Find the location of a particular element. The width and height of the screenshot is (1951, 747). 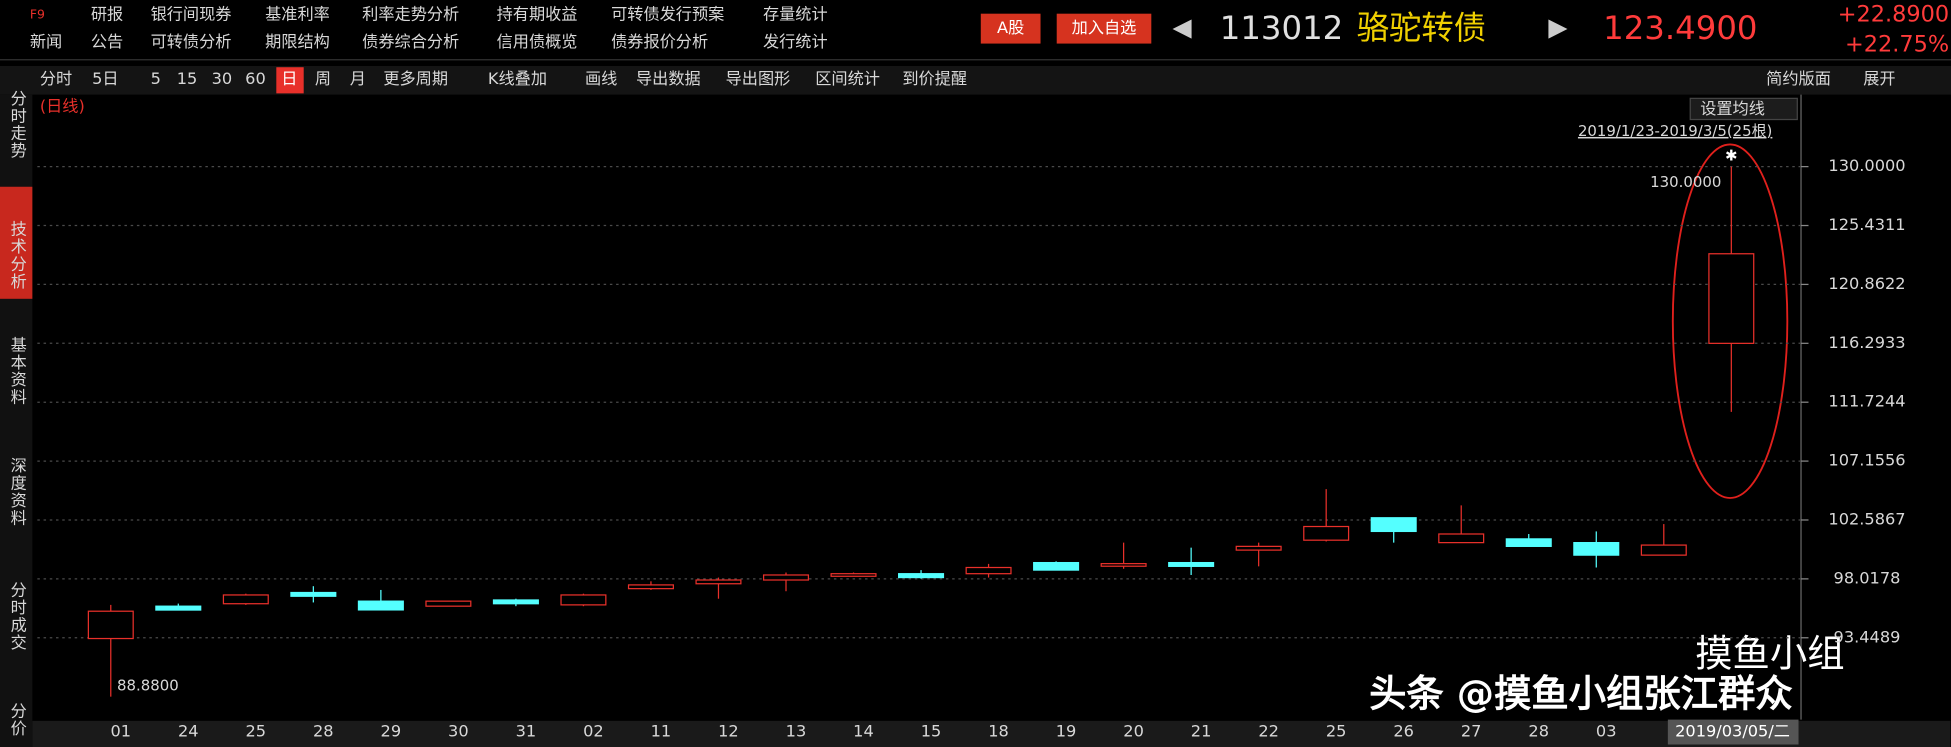

toolbar-bg is located at coordinates (975, 80).